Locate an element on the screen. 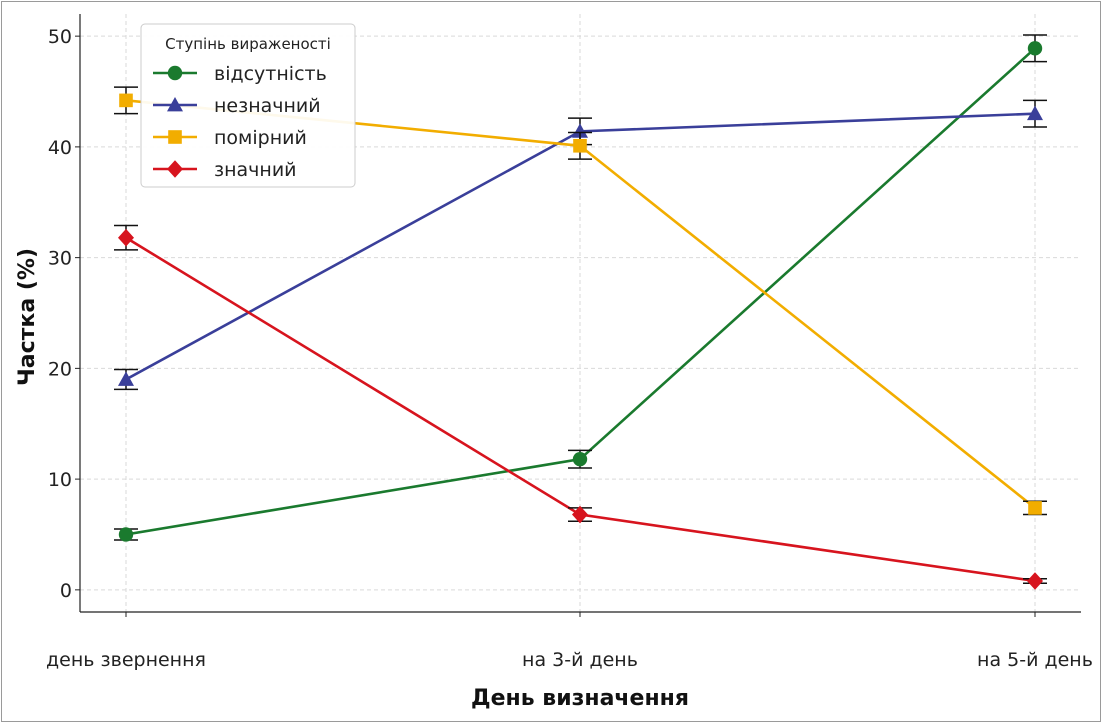 The width and height of the screenshot is (1104, 725). legend-box is located at coordinates (248, 105).